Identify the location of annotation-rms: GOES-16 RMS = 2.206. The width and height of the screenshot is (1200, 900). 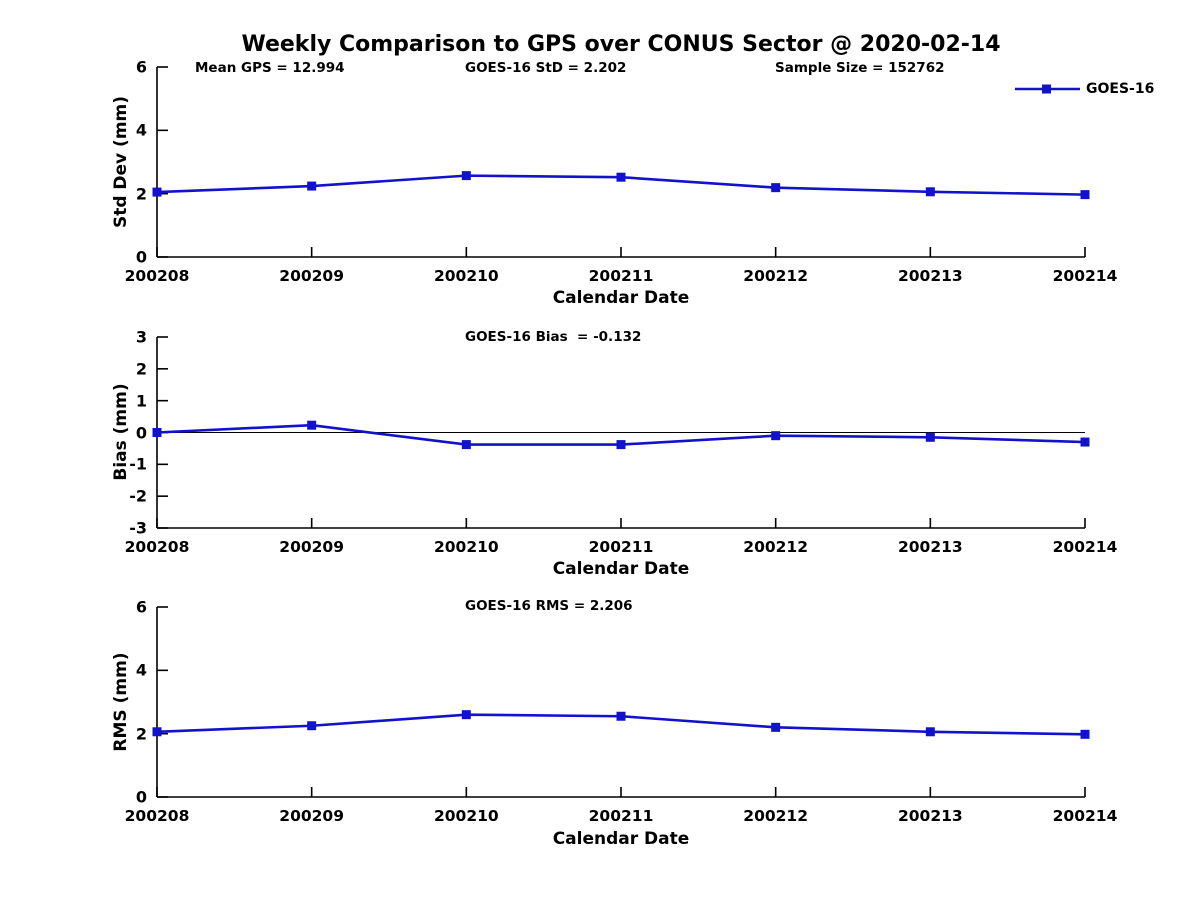
(549, 606).